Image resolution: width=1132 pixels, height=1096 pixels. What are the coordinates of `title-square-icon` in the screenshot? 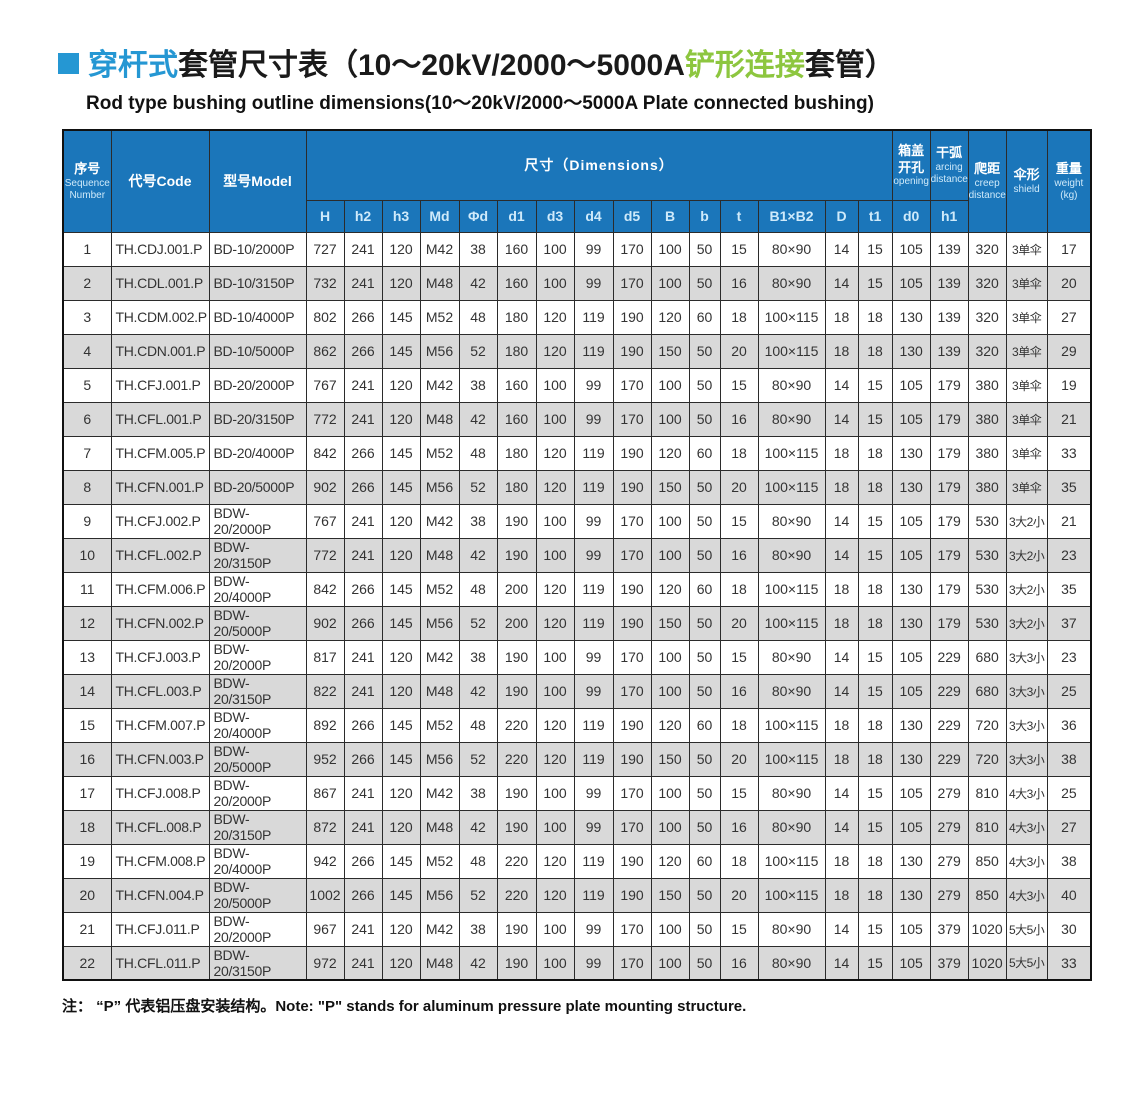 It's located at (68, 63).